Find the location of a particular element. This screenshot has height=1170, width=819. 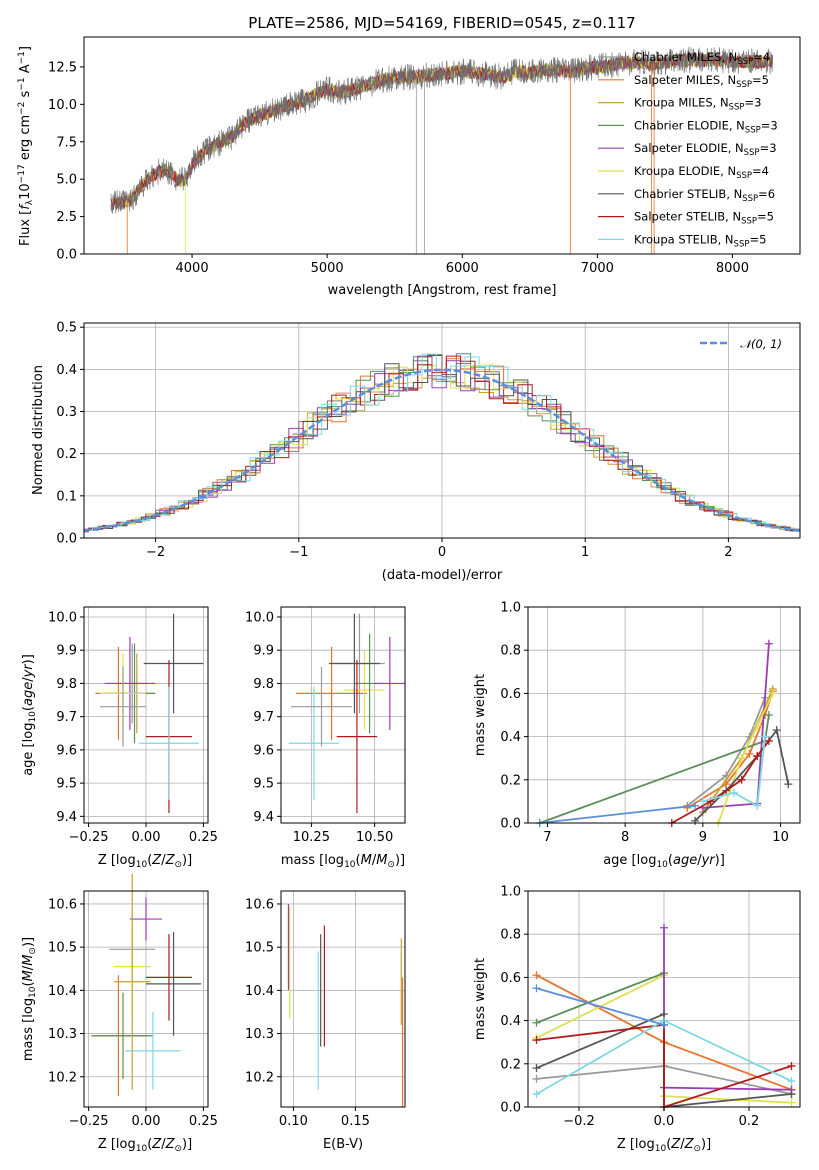

x-tick-label: 0.0 is located at coordinates (664, 1121).